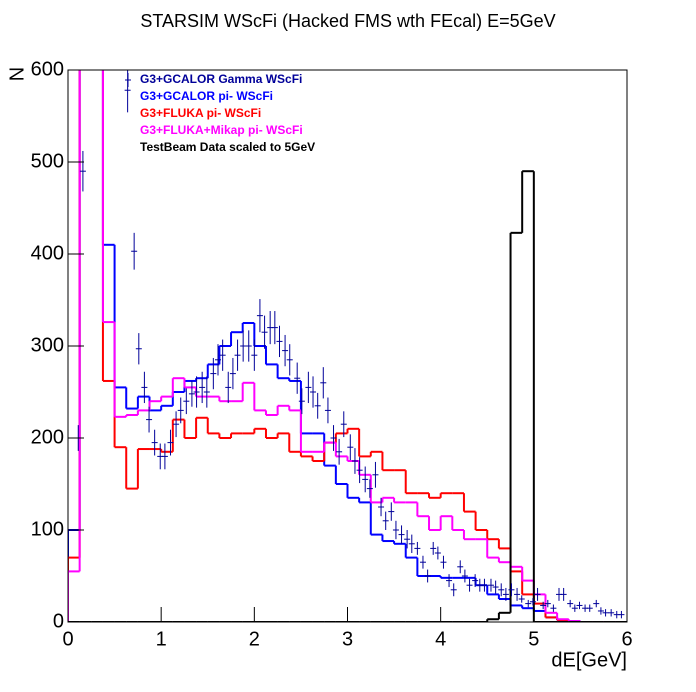 The width and height of the screenshot is (696, 692). What do you see at coordinates (347, 639) in the screenshot?
I see `x-tick-label: 3` at bounding box center [347, 639].